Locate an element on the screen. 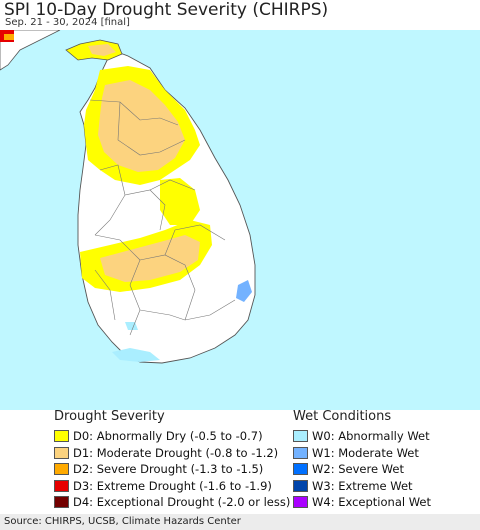 Image resolution: width=480 pixels, height=530 pixels. legend-item-w4: W4: Exceptional Wet is located at coordinates (362, 502).